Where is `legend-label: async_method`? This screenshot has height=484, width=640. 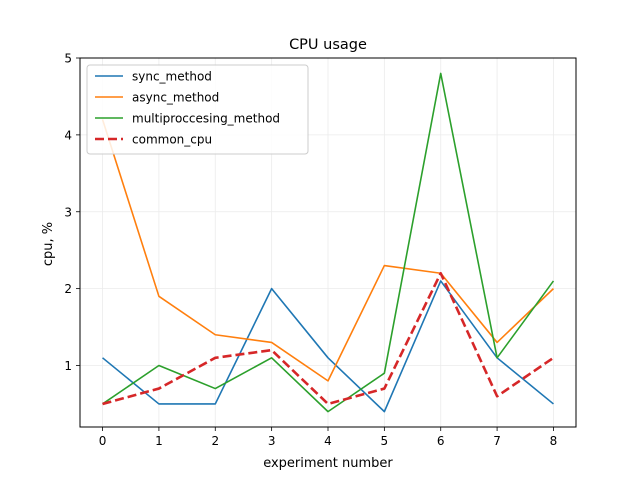 legend-label: async_method is located at coordinates (175, 98).